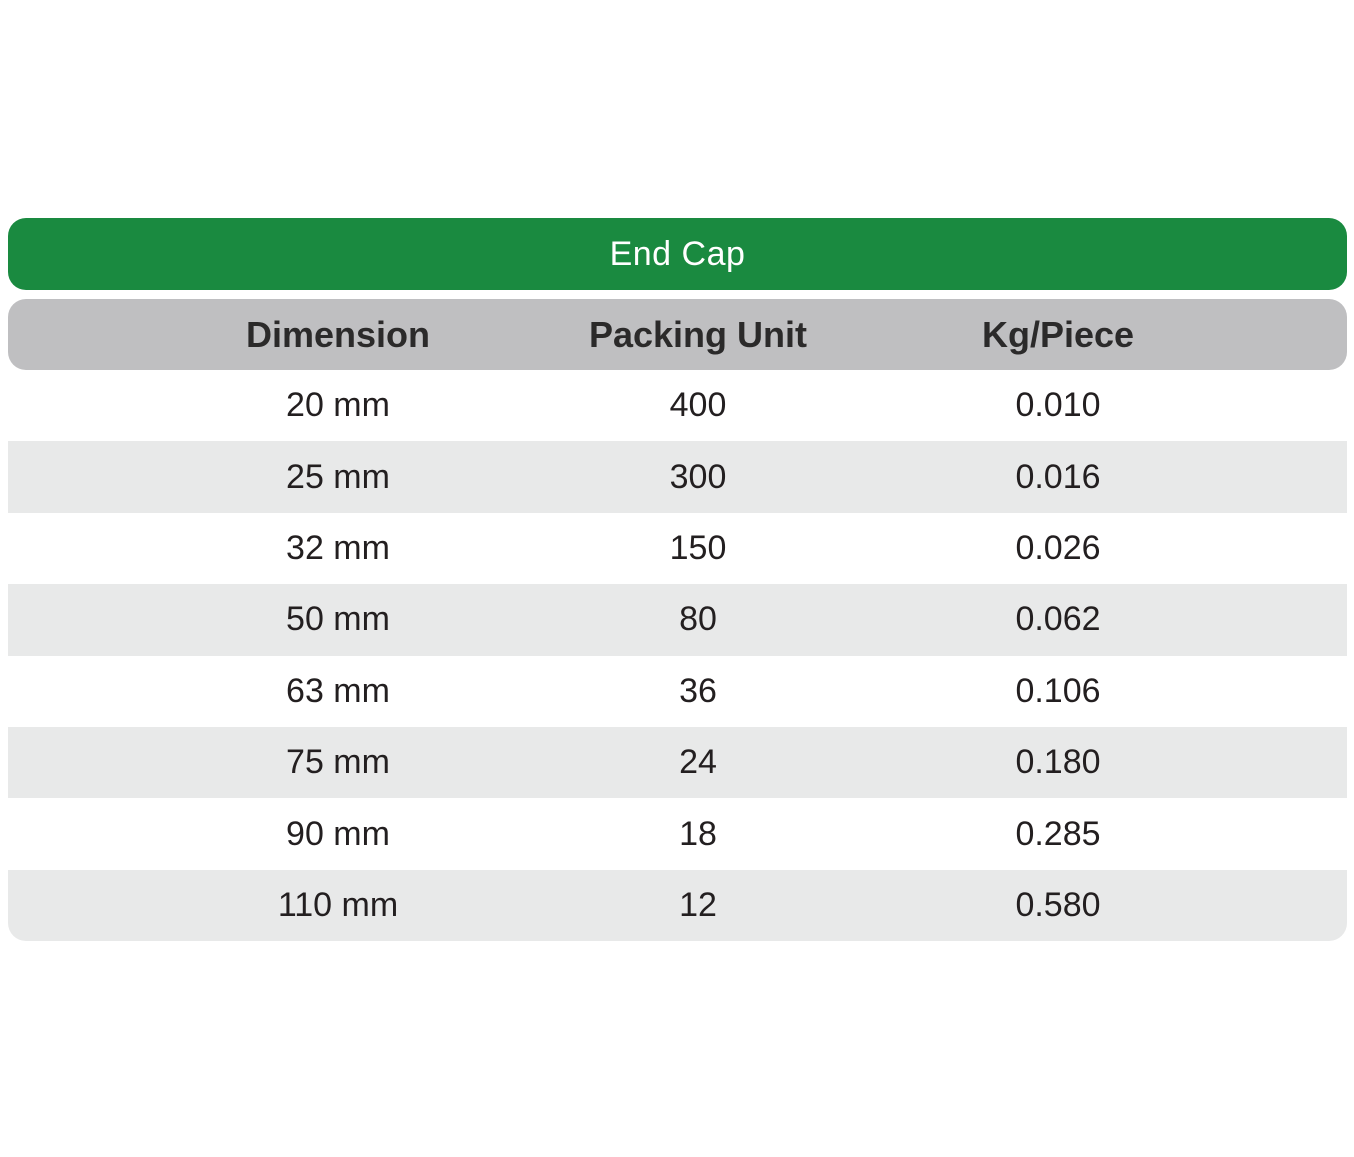  What do you see at coordinates (1058, 904) in the screenshot?
I see `kg-per-piece-cell: 0.580` at bounding box center [1058, 904].